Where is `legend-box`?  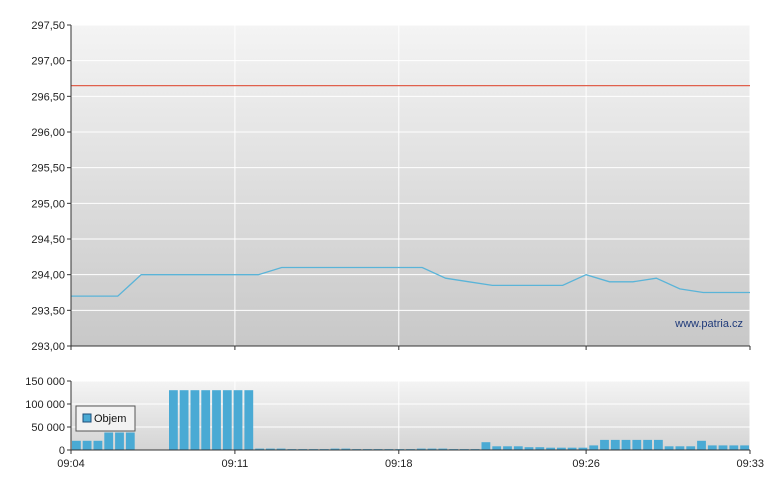
legend-box is located at coordinates (105, 418).